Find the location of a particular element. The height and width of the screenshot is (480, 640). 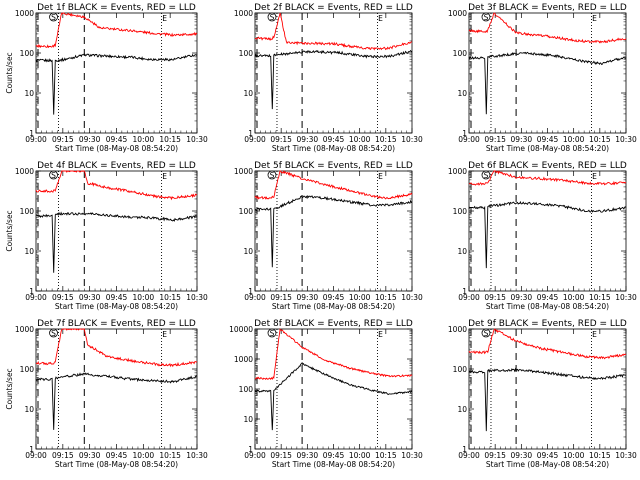

chart-title: Det 2f BLACK = Events, RED = LLD is located at coordinates (333, 8).